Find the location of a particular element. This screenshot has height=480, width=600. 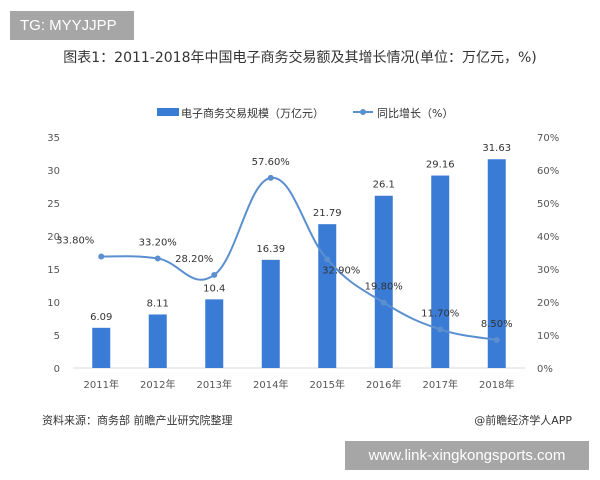

y-right-tick: 0% is located at coordinates (545, 369).